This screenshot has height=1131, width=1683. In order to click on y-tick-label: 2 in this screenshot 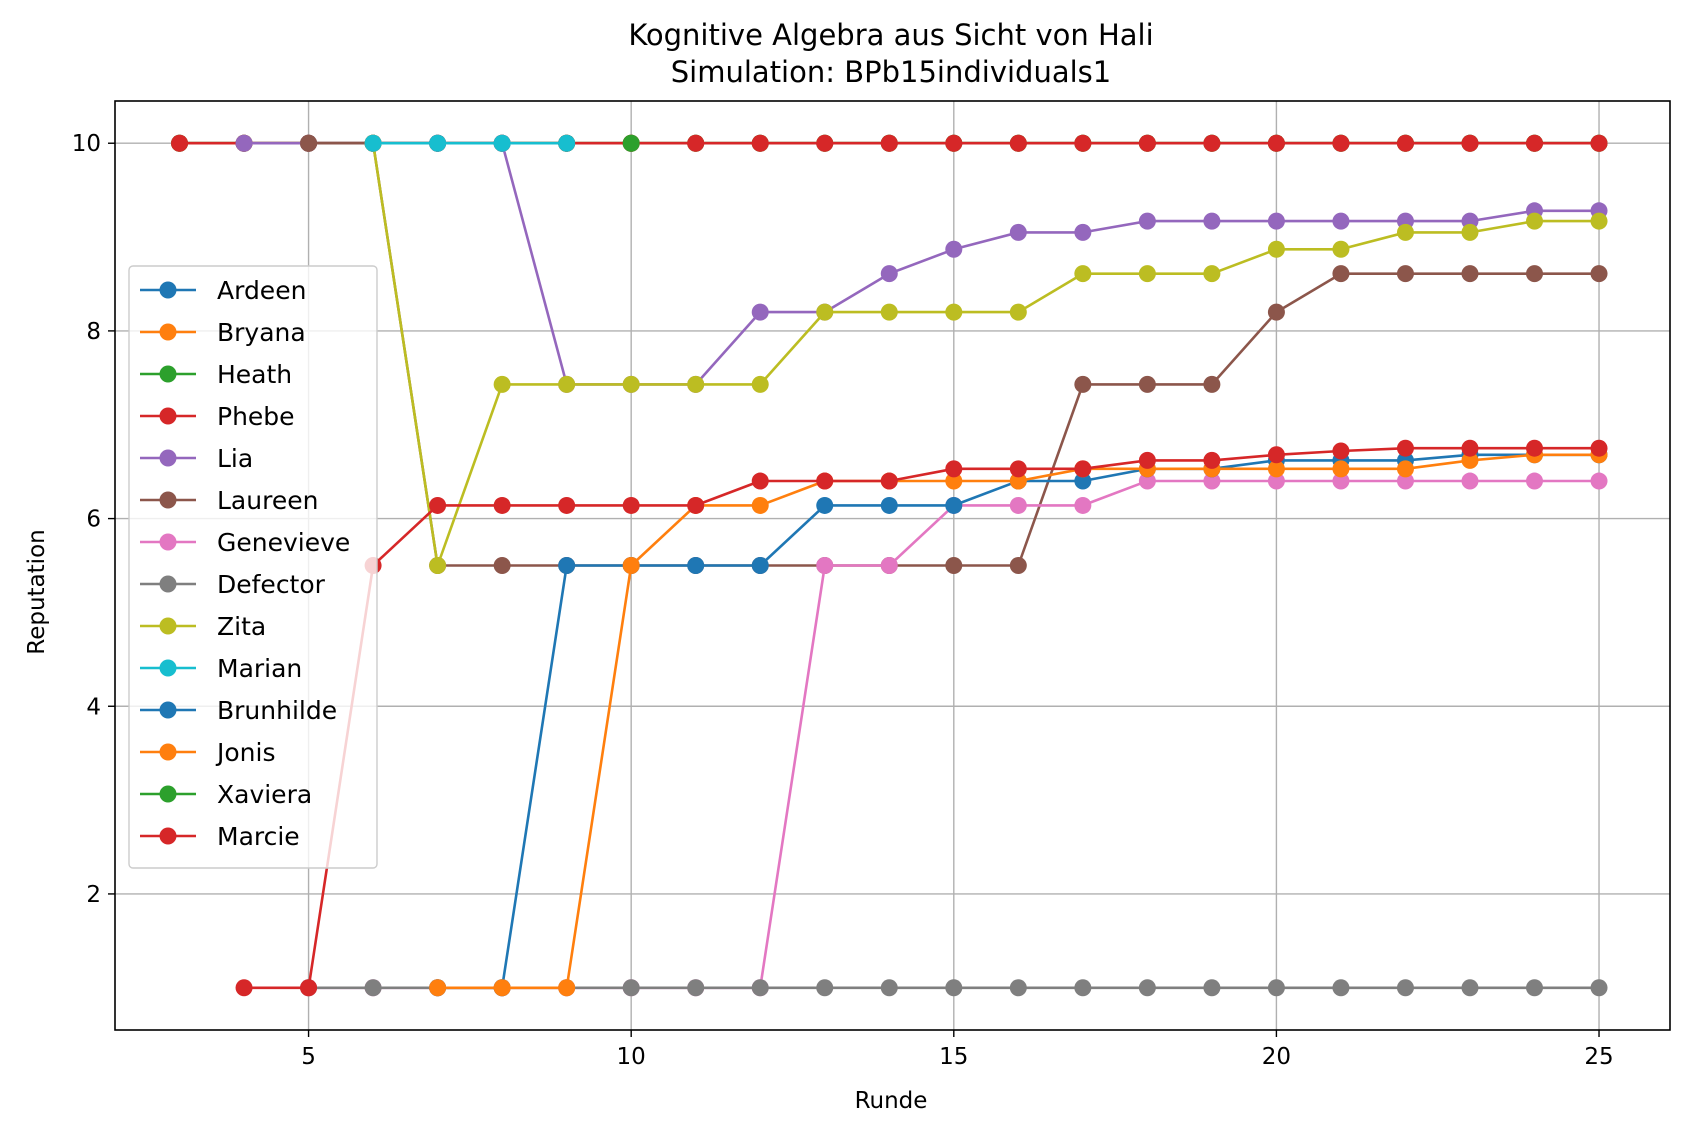, I will do `click(93, 895)`.